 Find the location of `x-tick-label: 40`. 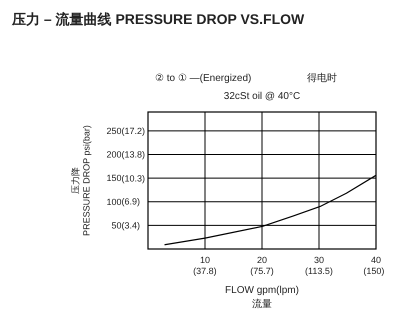

x-tick-label: 40 is located at coordinates (376, 260).